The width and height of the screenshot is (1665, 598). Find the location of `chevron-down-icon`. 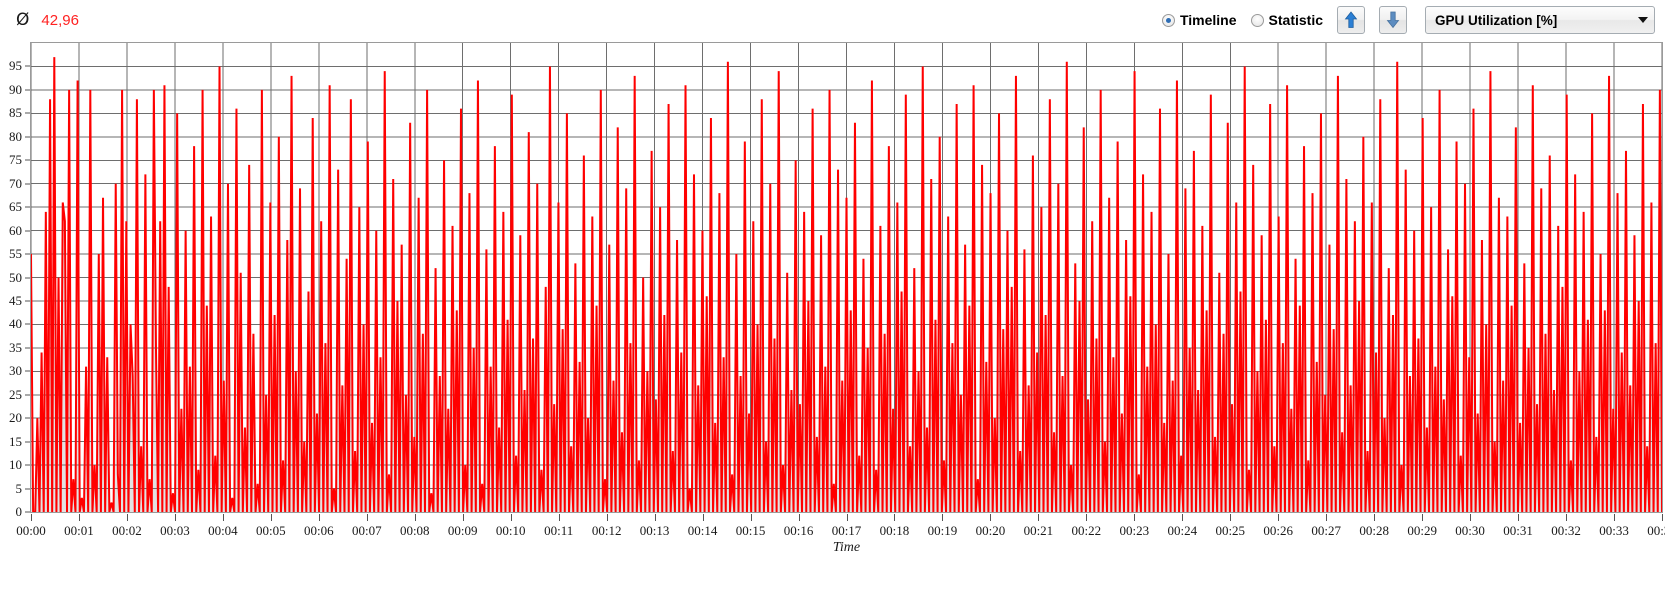

chevron-down-icon is located at coordinates (1643, 20).